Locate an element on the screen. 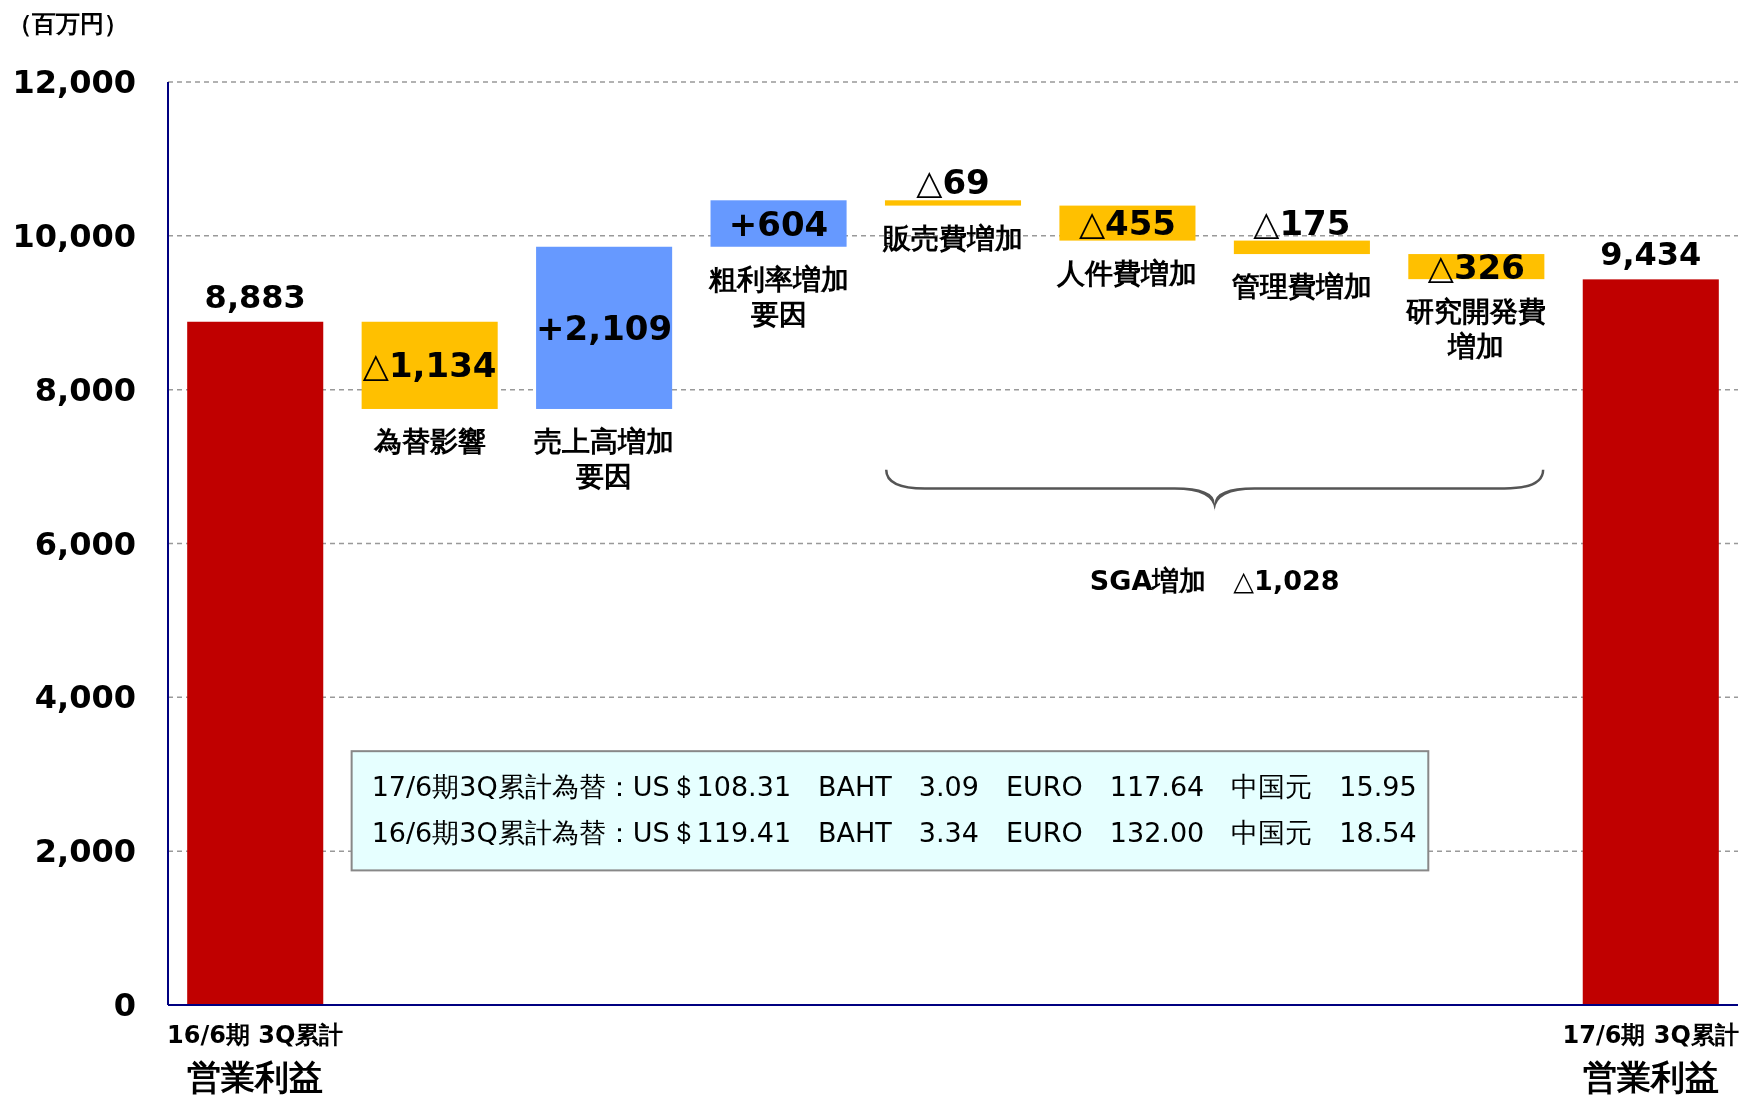 This screenshot has width=1742, height=1119. y-axis-title: （百万円） is located at coordinates (68, 24).